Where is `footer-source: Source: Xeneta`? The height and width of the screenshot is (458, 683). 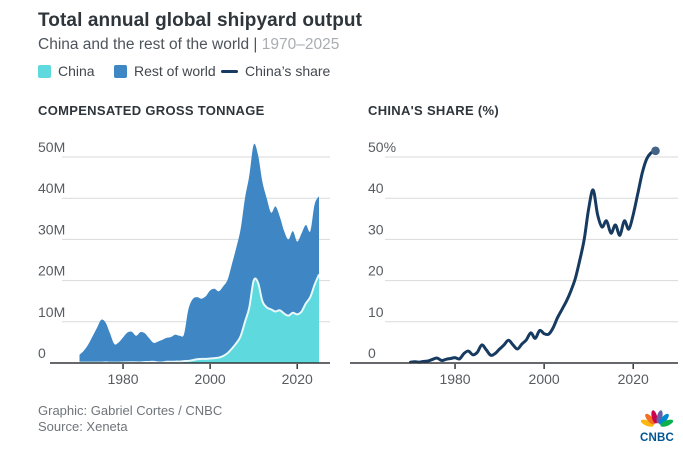
footer-source: Source: Xeneta is located at coordinates (83, 426).